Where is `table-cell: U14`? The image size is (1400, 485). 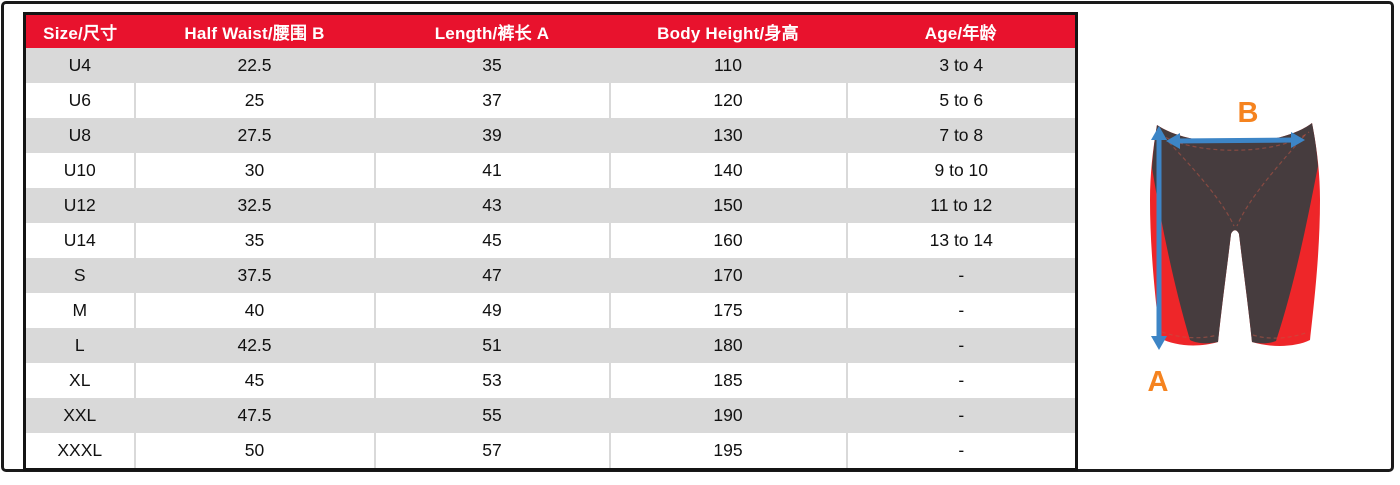
table-cell: U14 is located at coordinates (80, 240).